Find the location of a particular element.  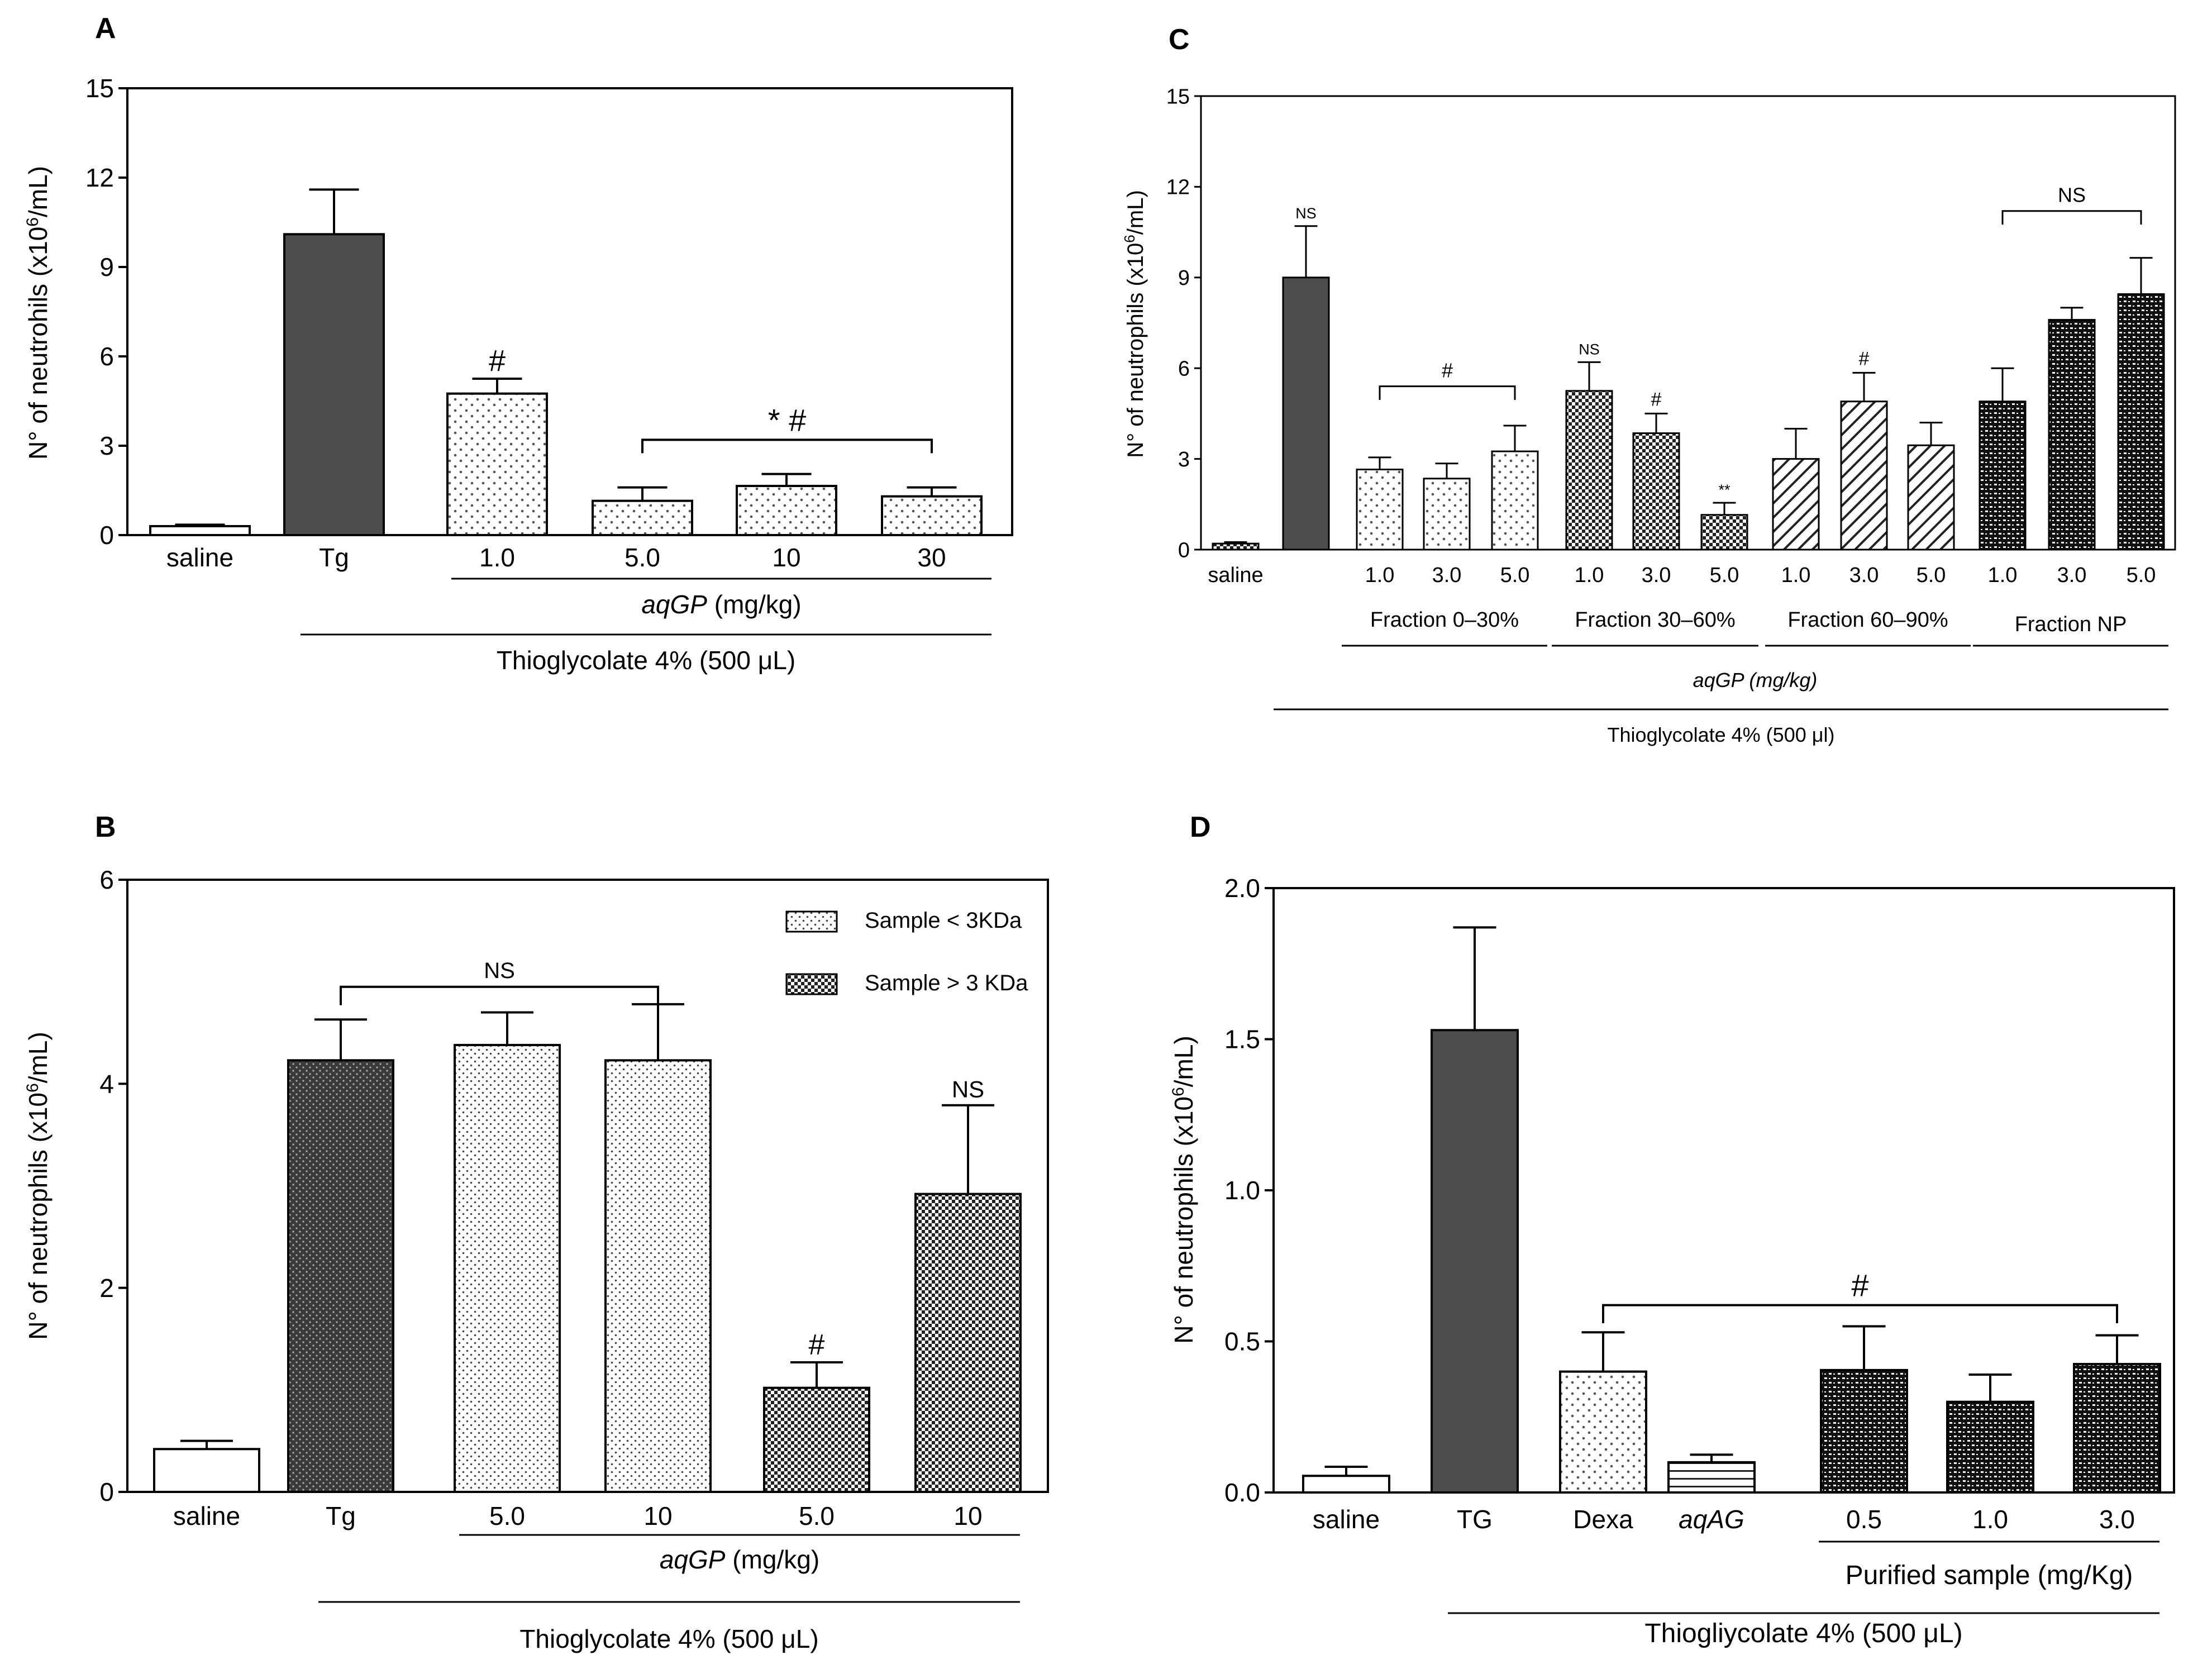

group-label: Purified sample (mg/Kg) is located at coordinates (1990, 1575).